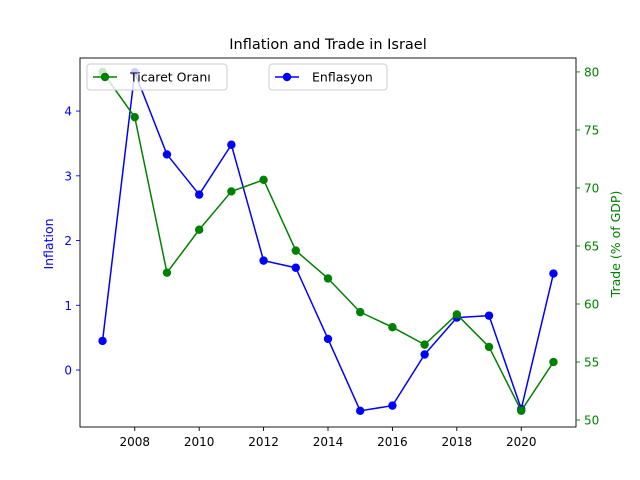 The width and height of the screenshot is (640, 480). I want to click on y-right-tick-label: 65, so click(591, 246).